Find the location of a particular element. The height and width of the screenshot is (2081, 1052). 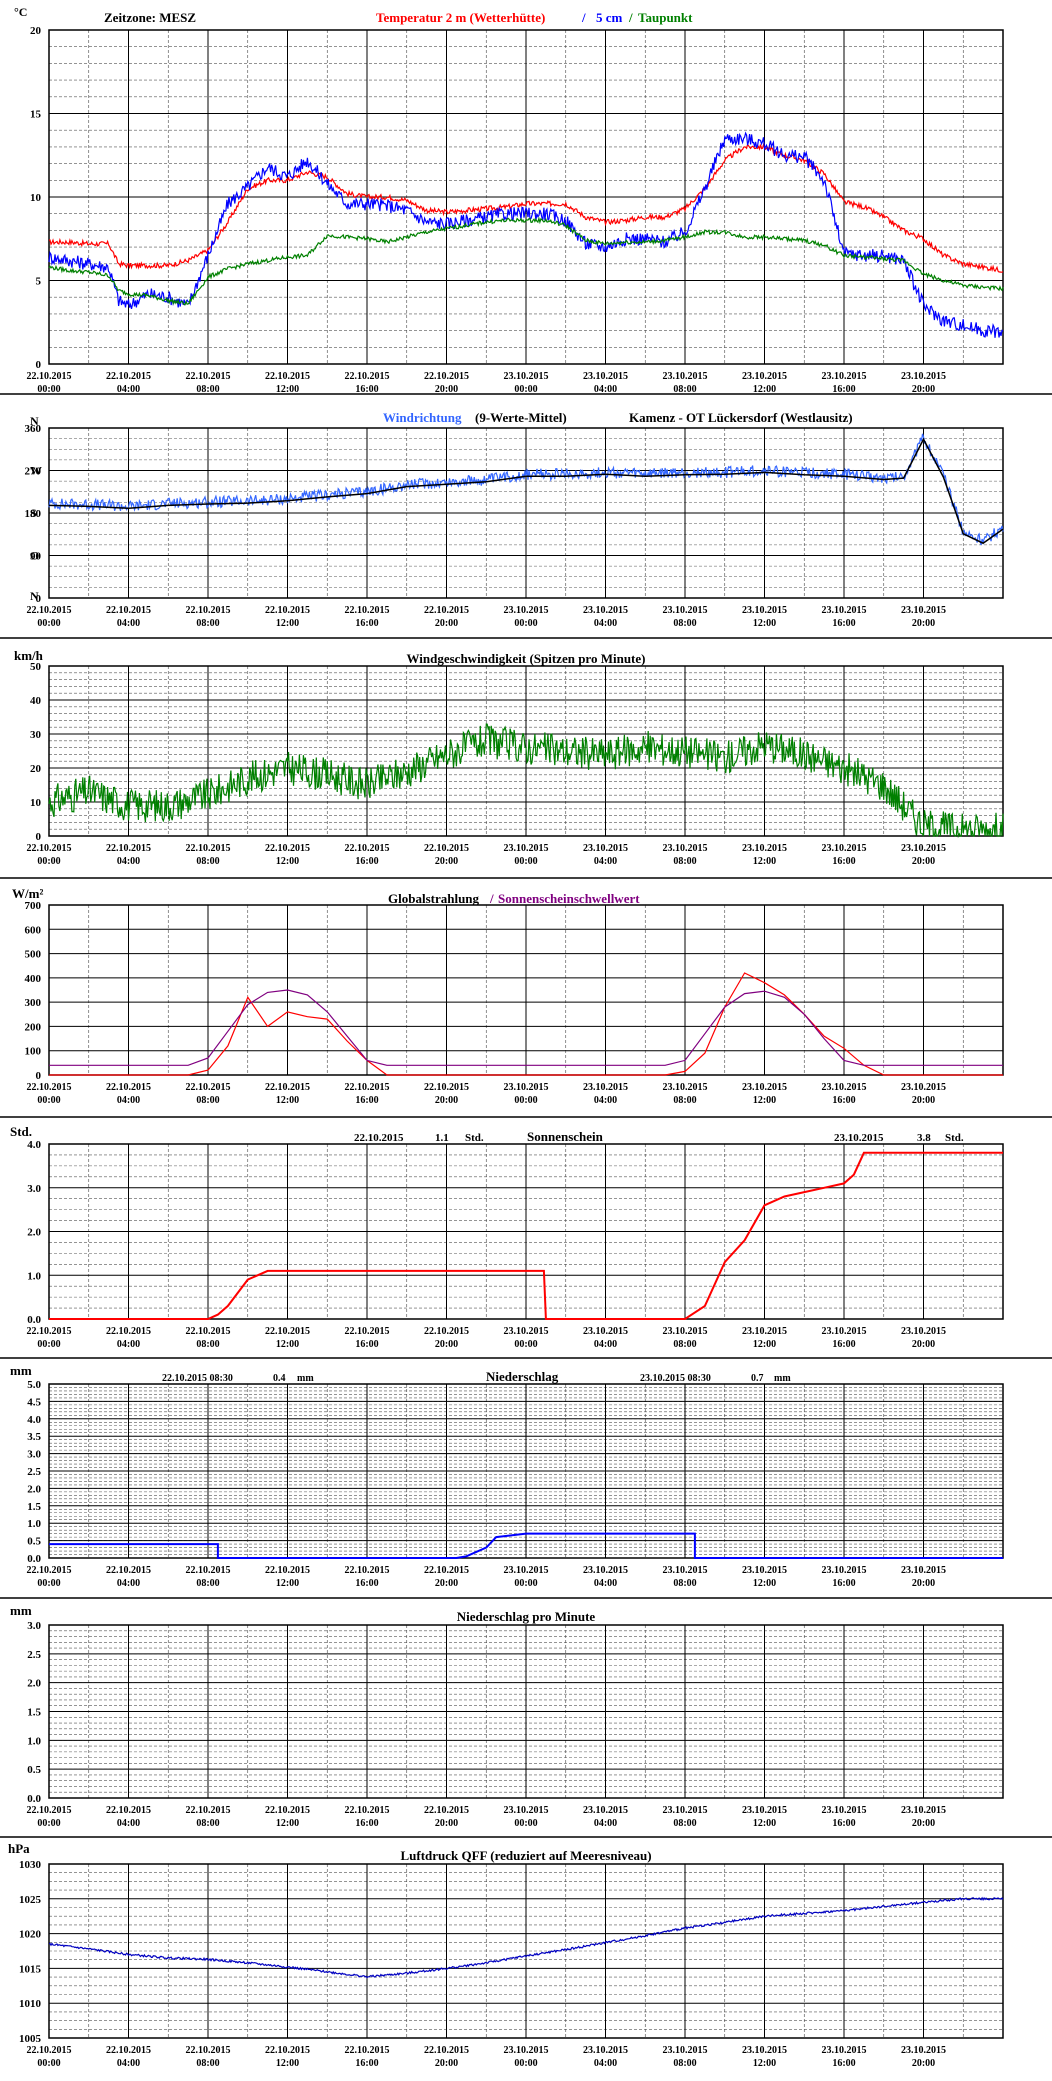

summary-unit-1: mm is located at coordinates (305, 1378).